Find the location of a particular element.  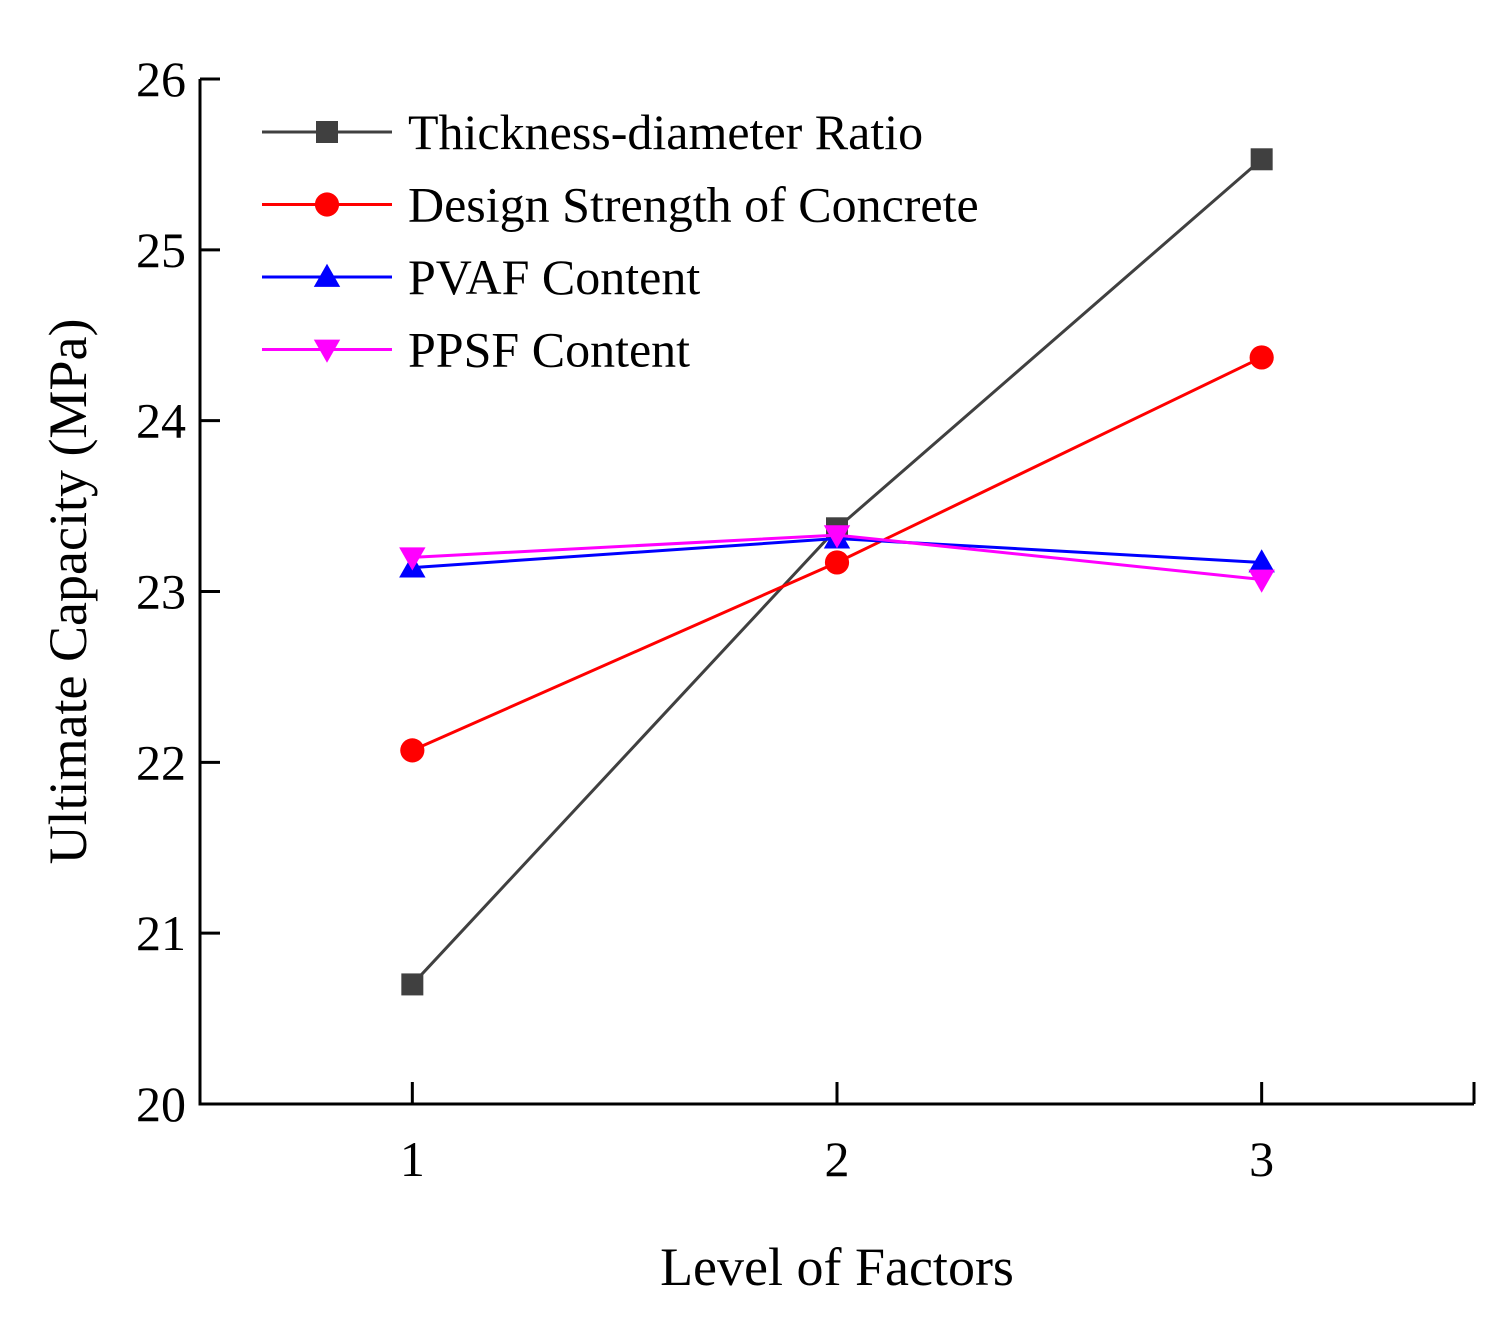

x-tick-label-3: 3 is located at coordinates (1261, 1159).